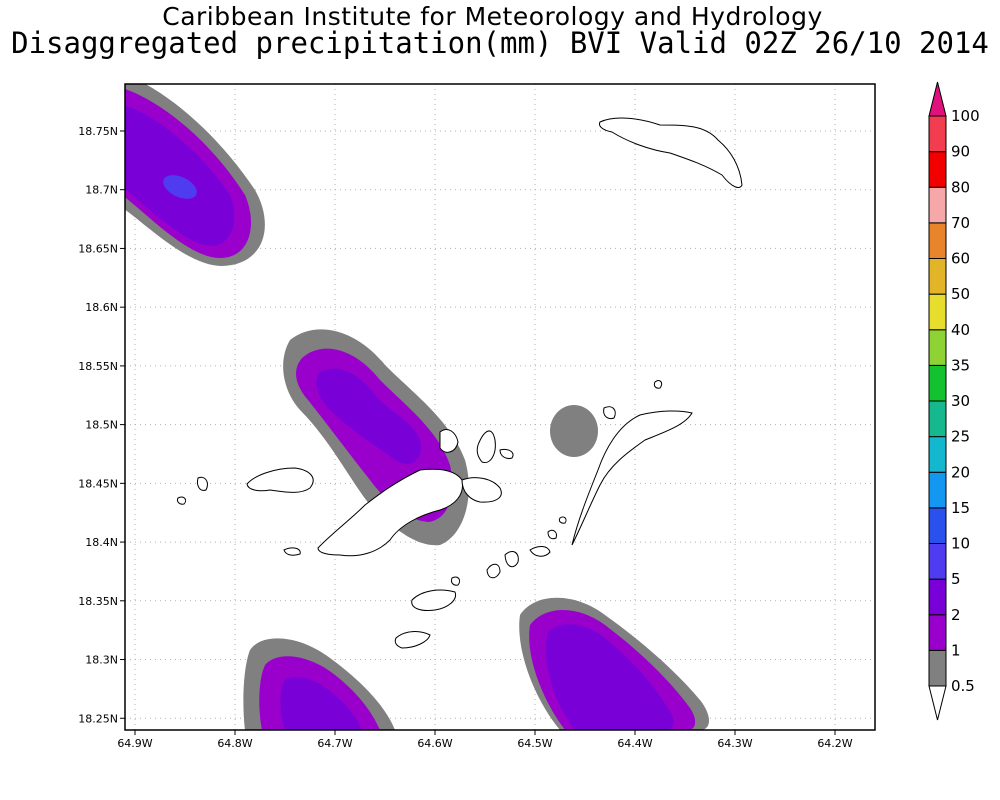  What do you see at coordinates (511, 559) in the screenshot?
I see `salt-island` at bounding box center [511, 559].